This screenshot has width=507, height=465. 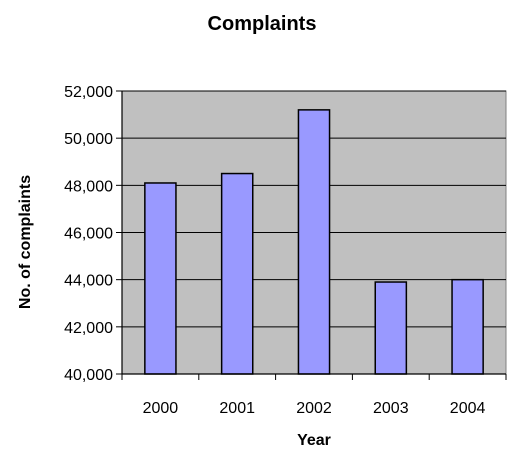 I want to click on bar-2001, so click(x=237, y=273).